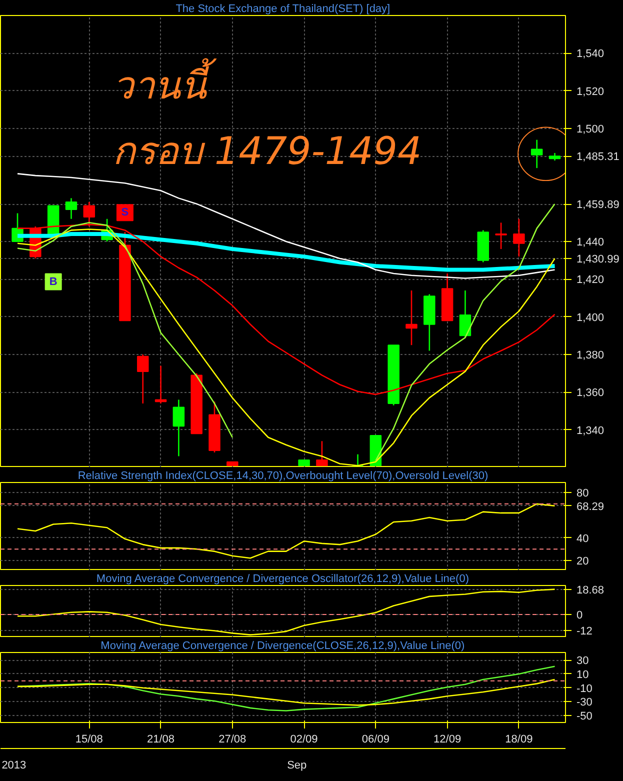 This screenshot has height=781, width=623. Describe the element at coordinates (590, 393) in the screenshot. I see `y-tick-label: 1,360` at that location.